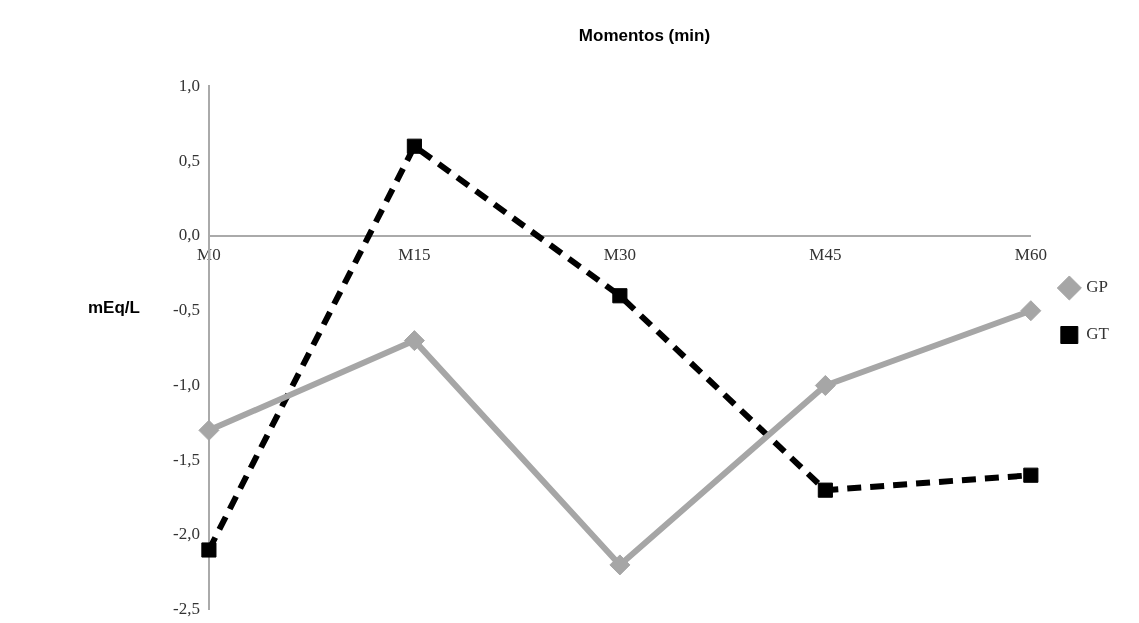 Image resolution: width=1139 pixels, height=623 pixels. What do you see at coordinates (1098, 334) in the screenshot?
I see `legend-label: GT` at bounding box center [1098, 334].